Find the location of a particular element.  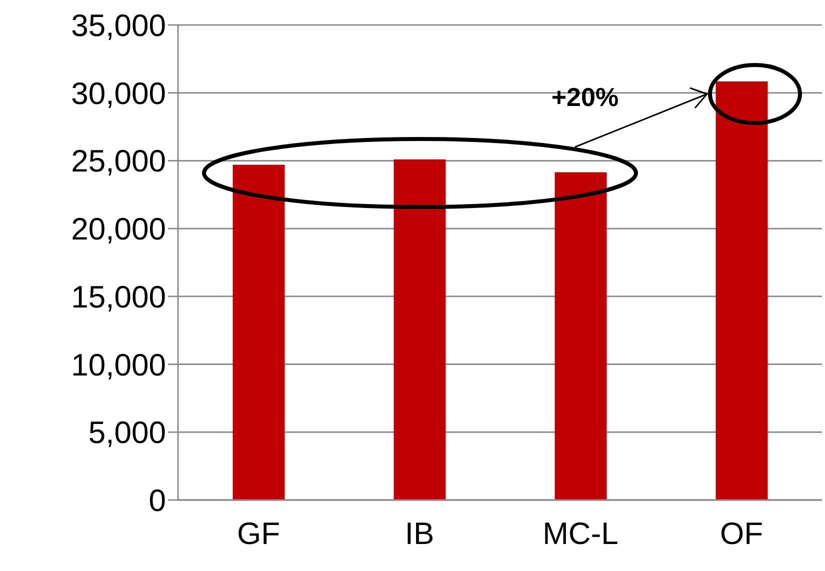

x-tick-label: OF is located at coordinates (742, 534).